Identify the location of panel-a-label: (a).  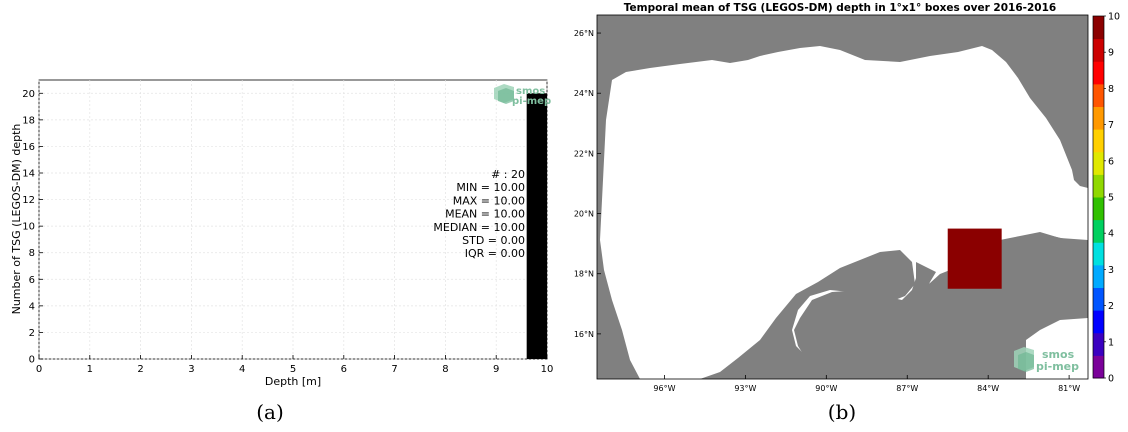
(270, 412).